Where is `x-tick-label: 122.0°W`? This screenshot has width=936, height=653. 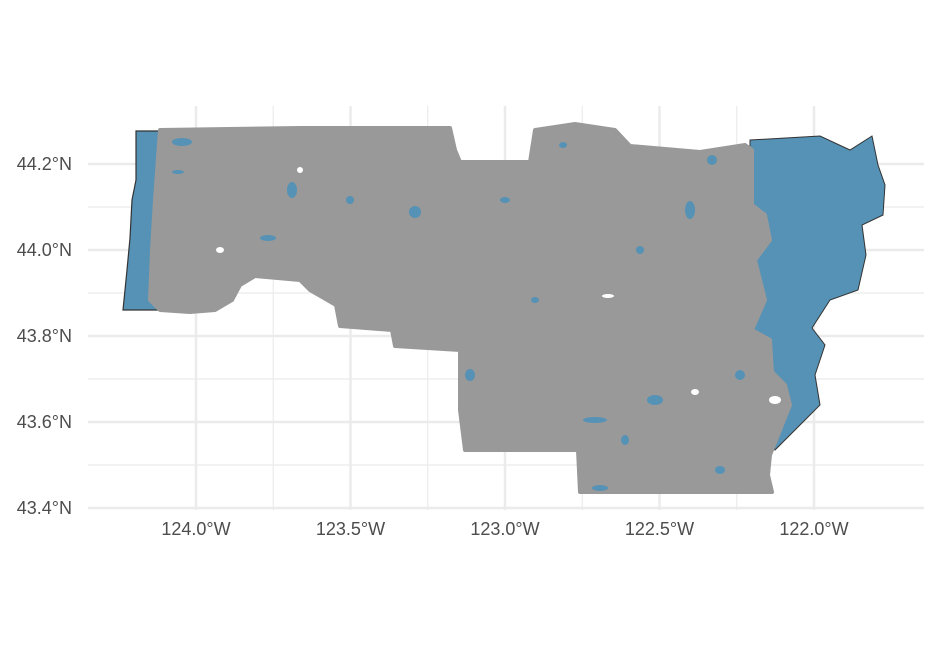 x-tick-label: 122.0°W is located at coordinates (813, 529).